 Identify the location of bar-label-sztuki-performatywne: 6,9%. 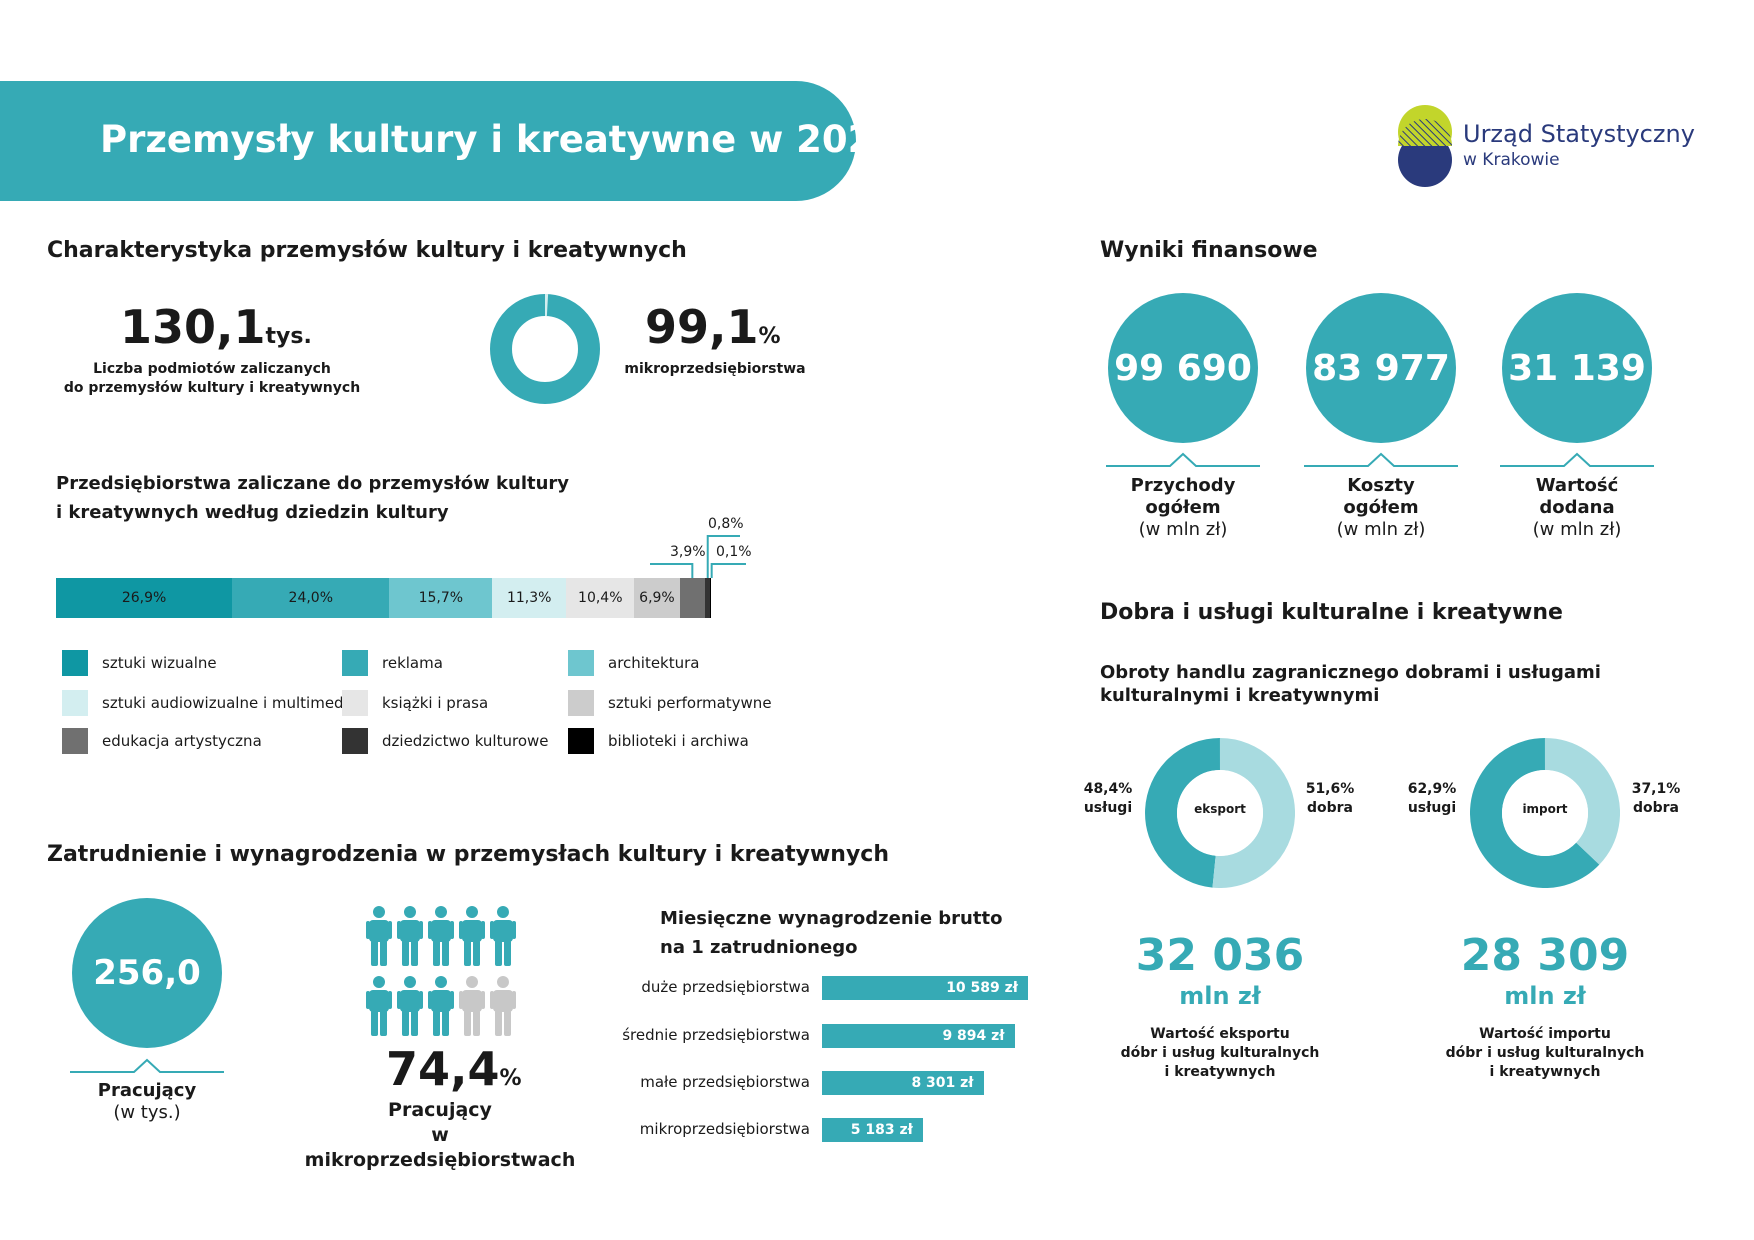
(657, 598).